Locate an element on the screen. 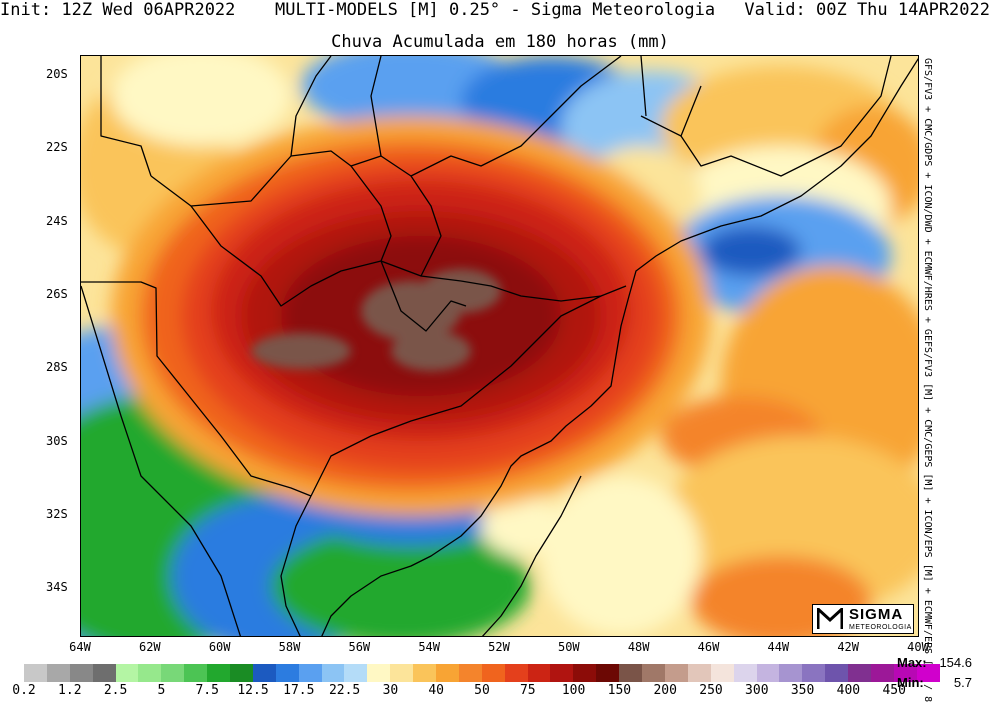 The width and height of the screenshot is (1000, 702). longitude-label: 64W is located at coordinates (80, 647).